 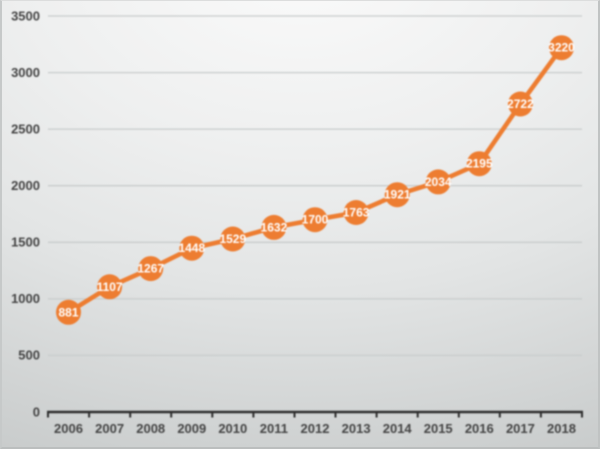 I want to click on svg-text: 2000, so click(x=25, y=185).